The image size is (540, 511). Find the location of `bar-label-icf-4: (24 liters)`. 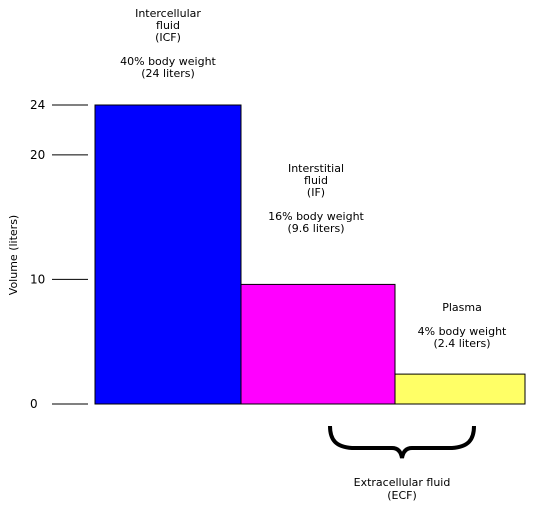

bar-label-icf-4: (24 liters) is located at coordinates (168, 73).